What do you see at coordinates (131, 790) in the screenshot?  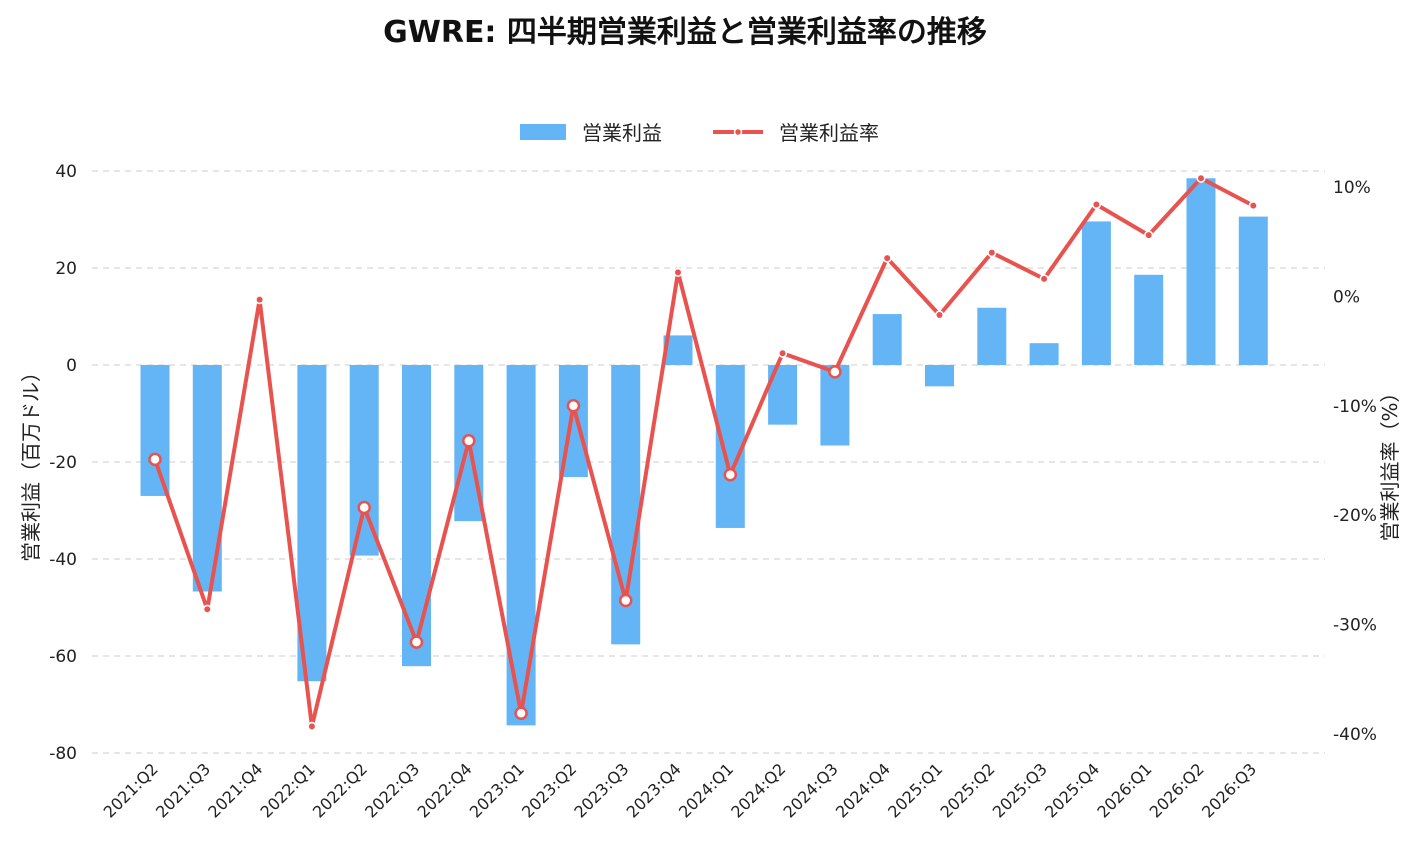 I see `x-tick-label: 2021:Q2` at bounding box center [131, 790].